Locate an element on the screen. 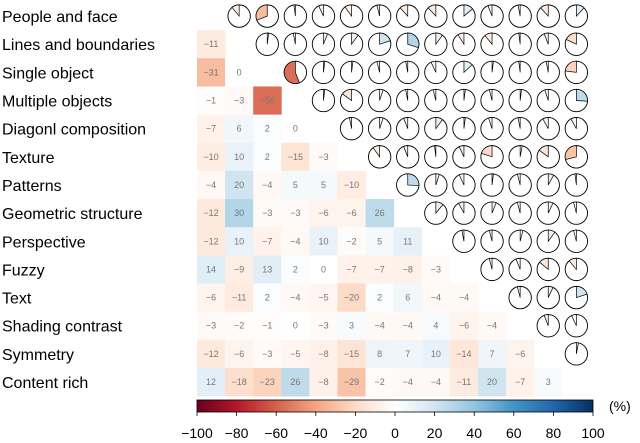  row-label: Symmetry is located at coordinates (38, 355).